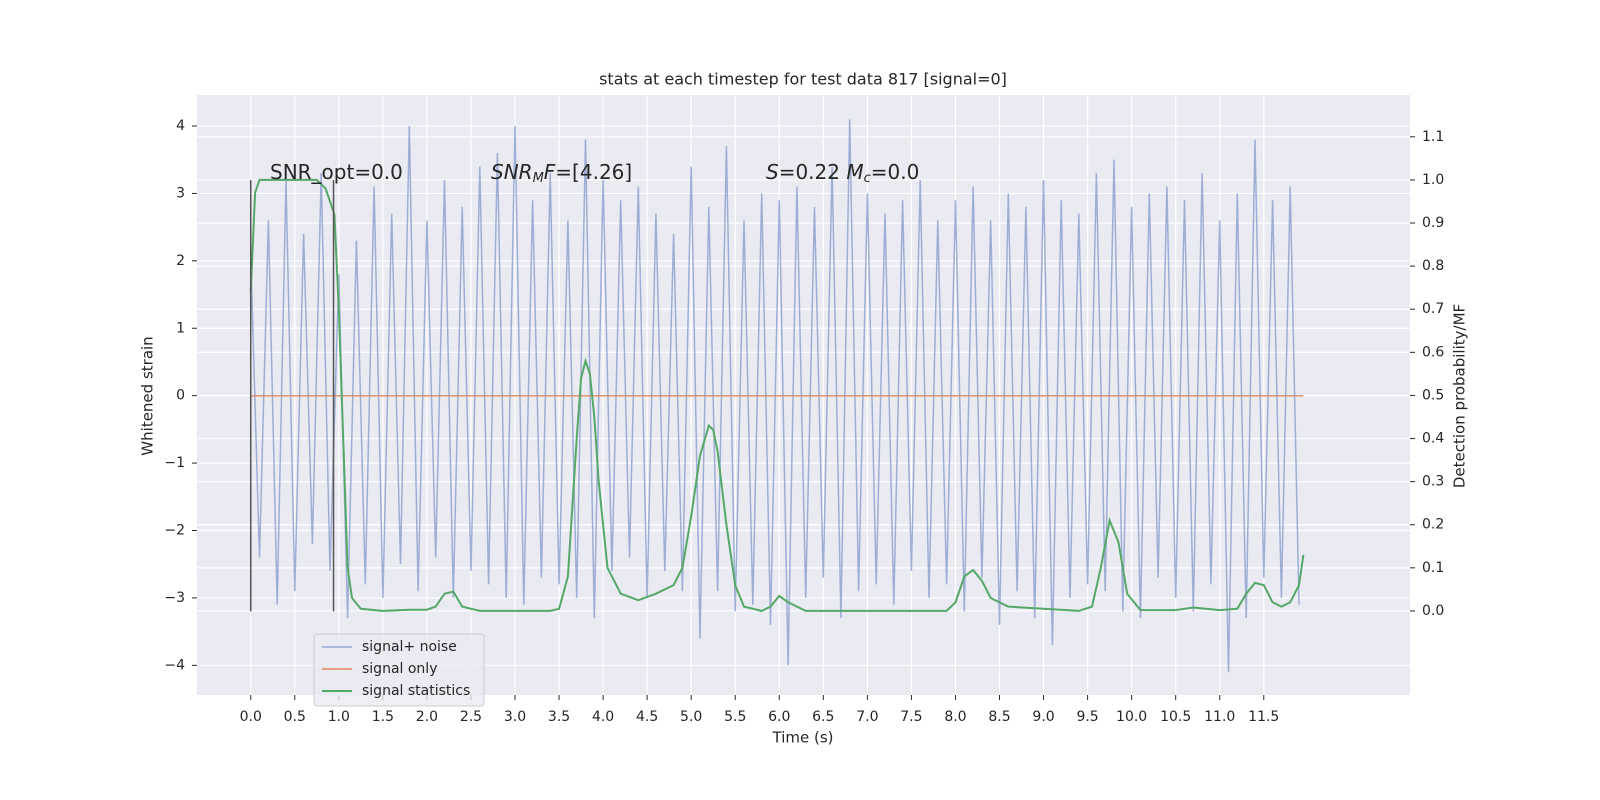  Describe the element at coordinates (999, 717) in the screenshot. I see `x-tick-label: 8.5` at that location.